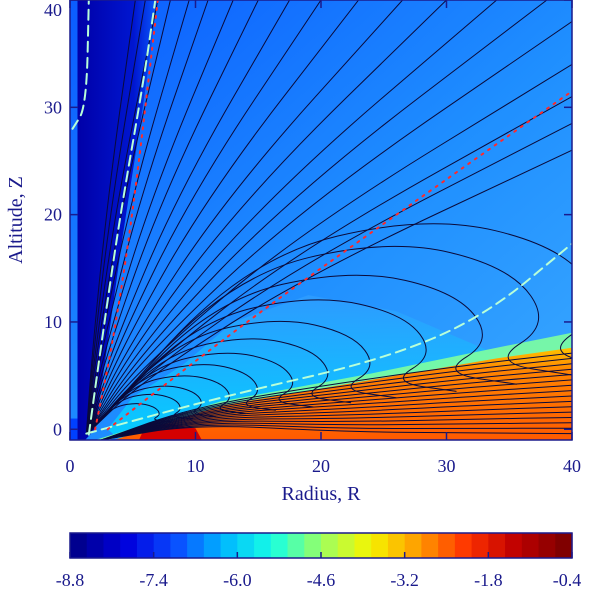  Describe the element at coordinates (53, 215) in the screenshot. I see `y-tick-label: 20` at that location.